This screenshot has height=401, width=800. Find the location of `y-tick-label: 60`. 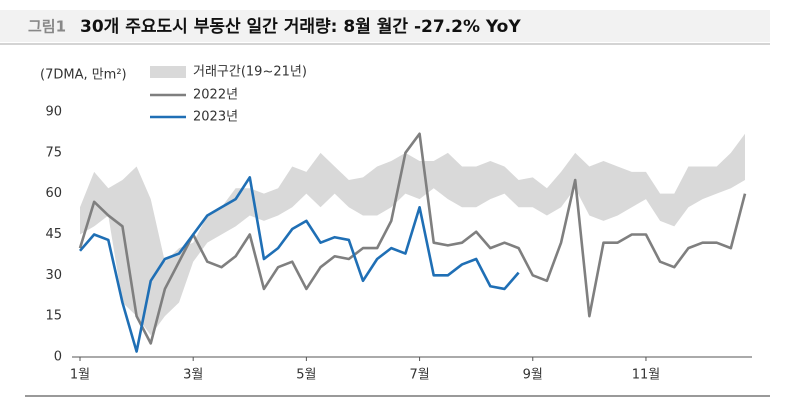

y-tick-label: 60 is located at coordinates (53, 193).